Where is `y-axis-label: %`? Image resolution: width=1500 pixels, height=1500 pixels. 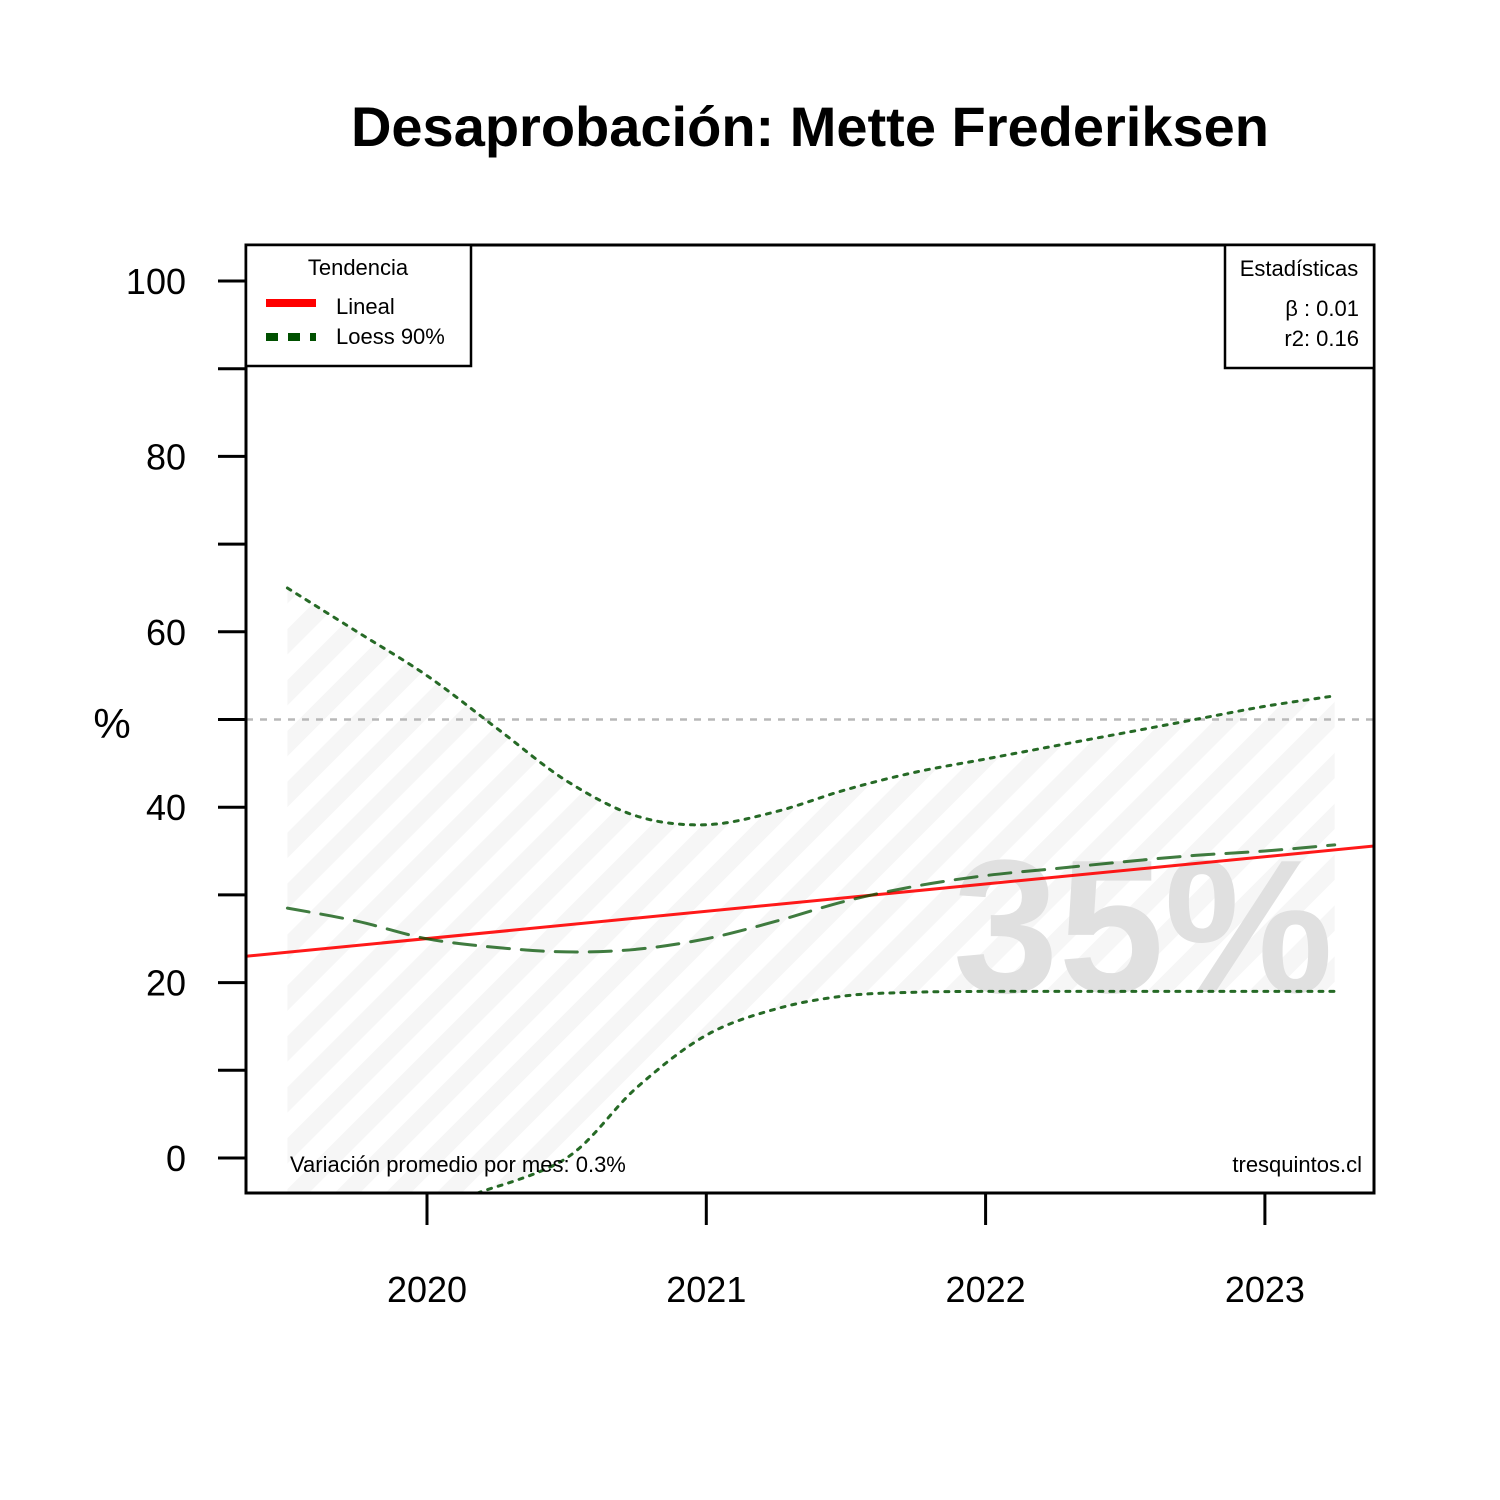
y-axis-label: % is located at coordinates (111, 723).